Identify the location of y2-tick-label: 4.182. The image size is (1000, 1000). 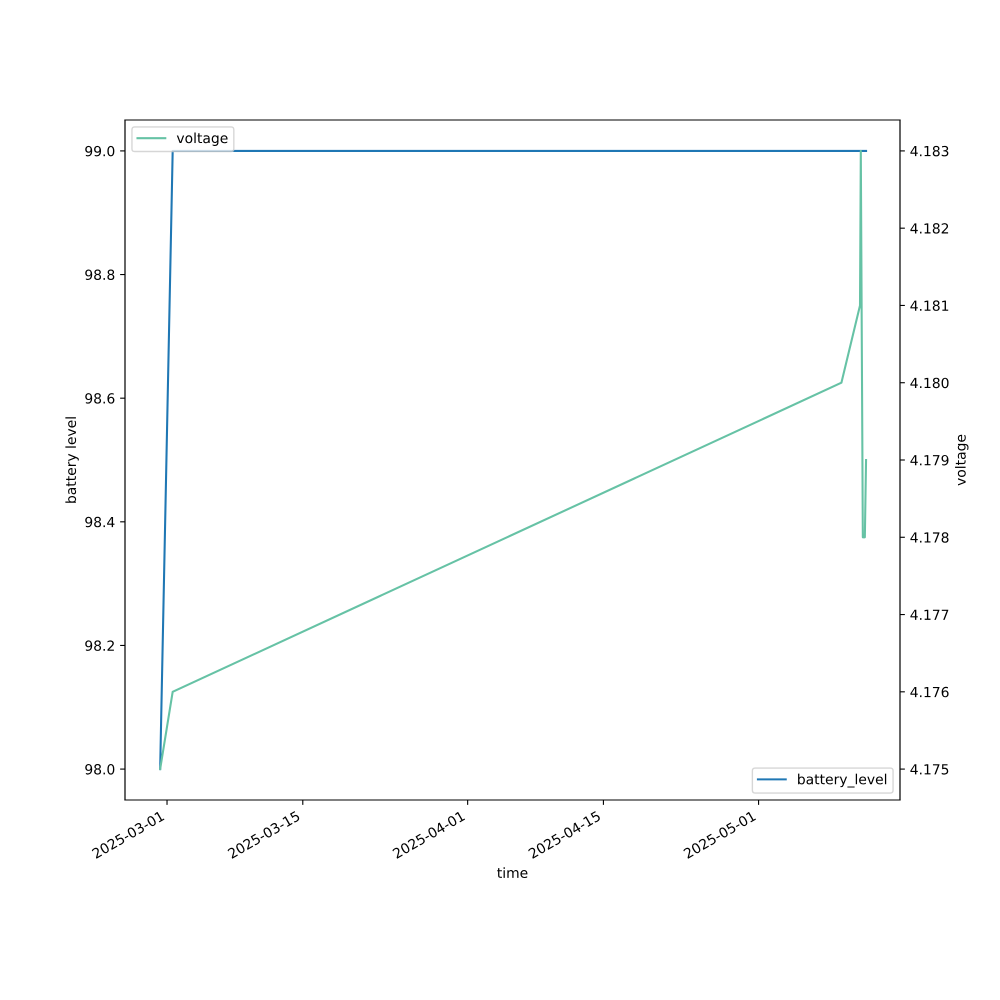
(929, 228).